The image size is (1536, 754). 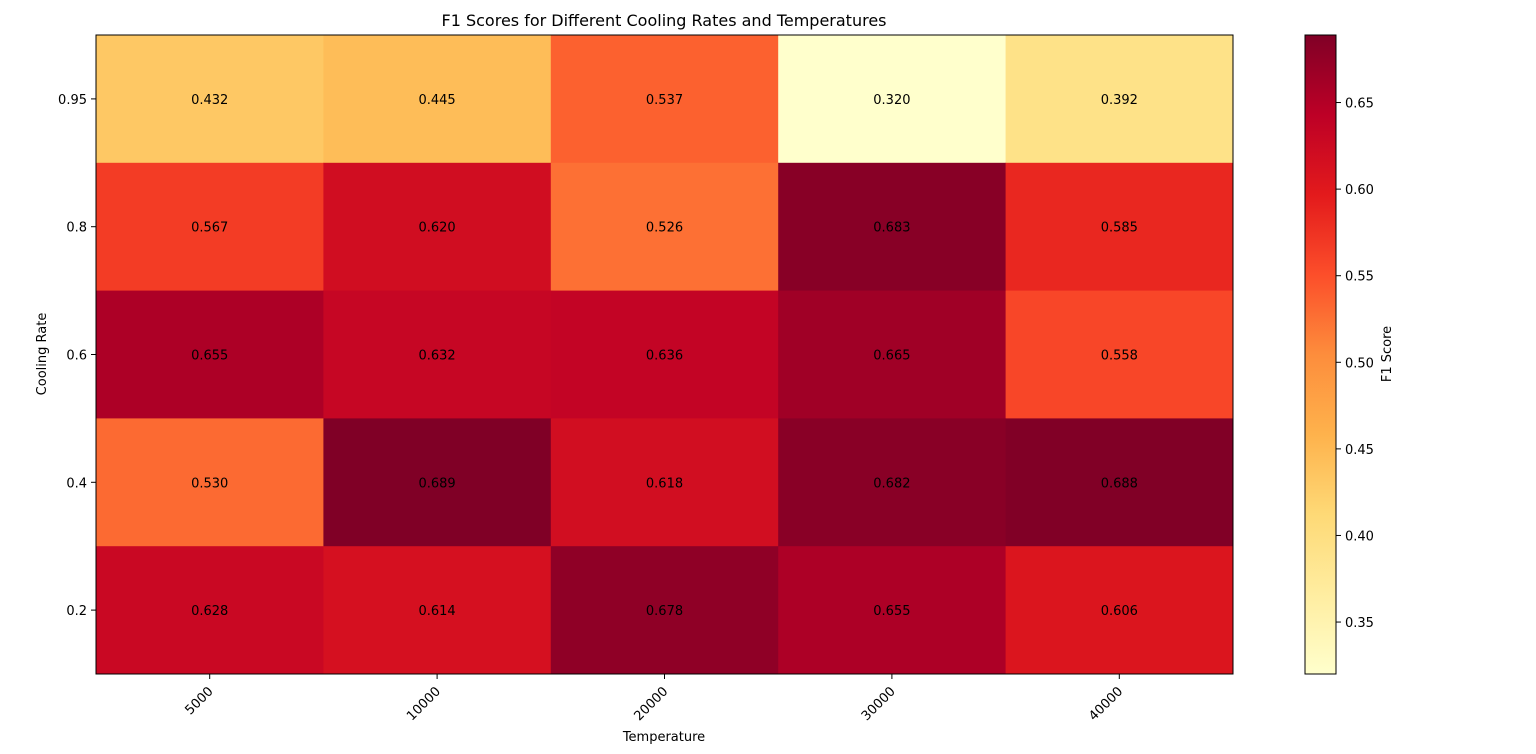 I want to click on y-tick-label: 0.4, so click(x=76, y=483).